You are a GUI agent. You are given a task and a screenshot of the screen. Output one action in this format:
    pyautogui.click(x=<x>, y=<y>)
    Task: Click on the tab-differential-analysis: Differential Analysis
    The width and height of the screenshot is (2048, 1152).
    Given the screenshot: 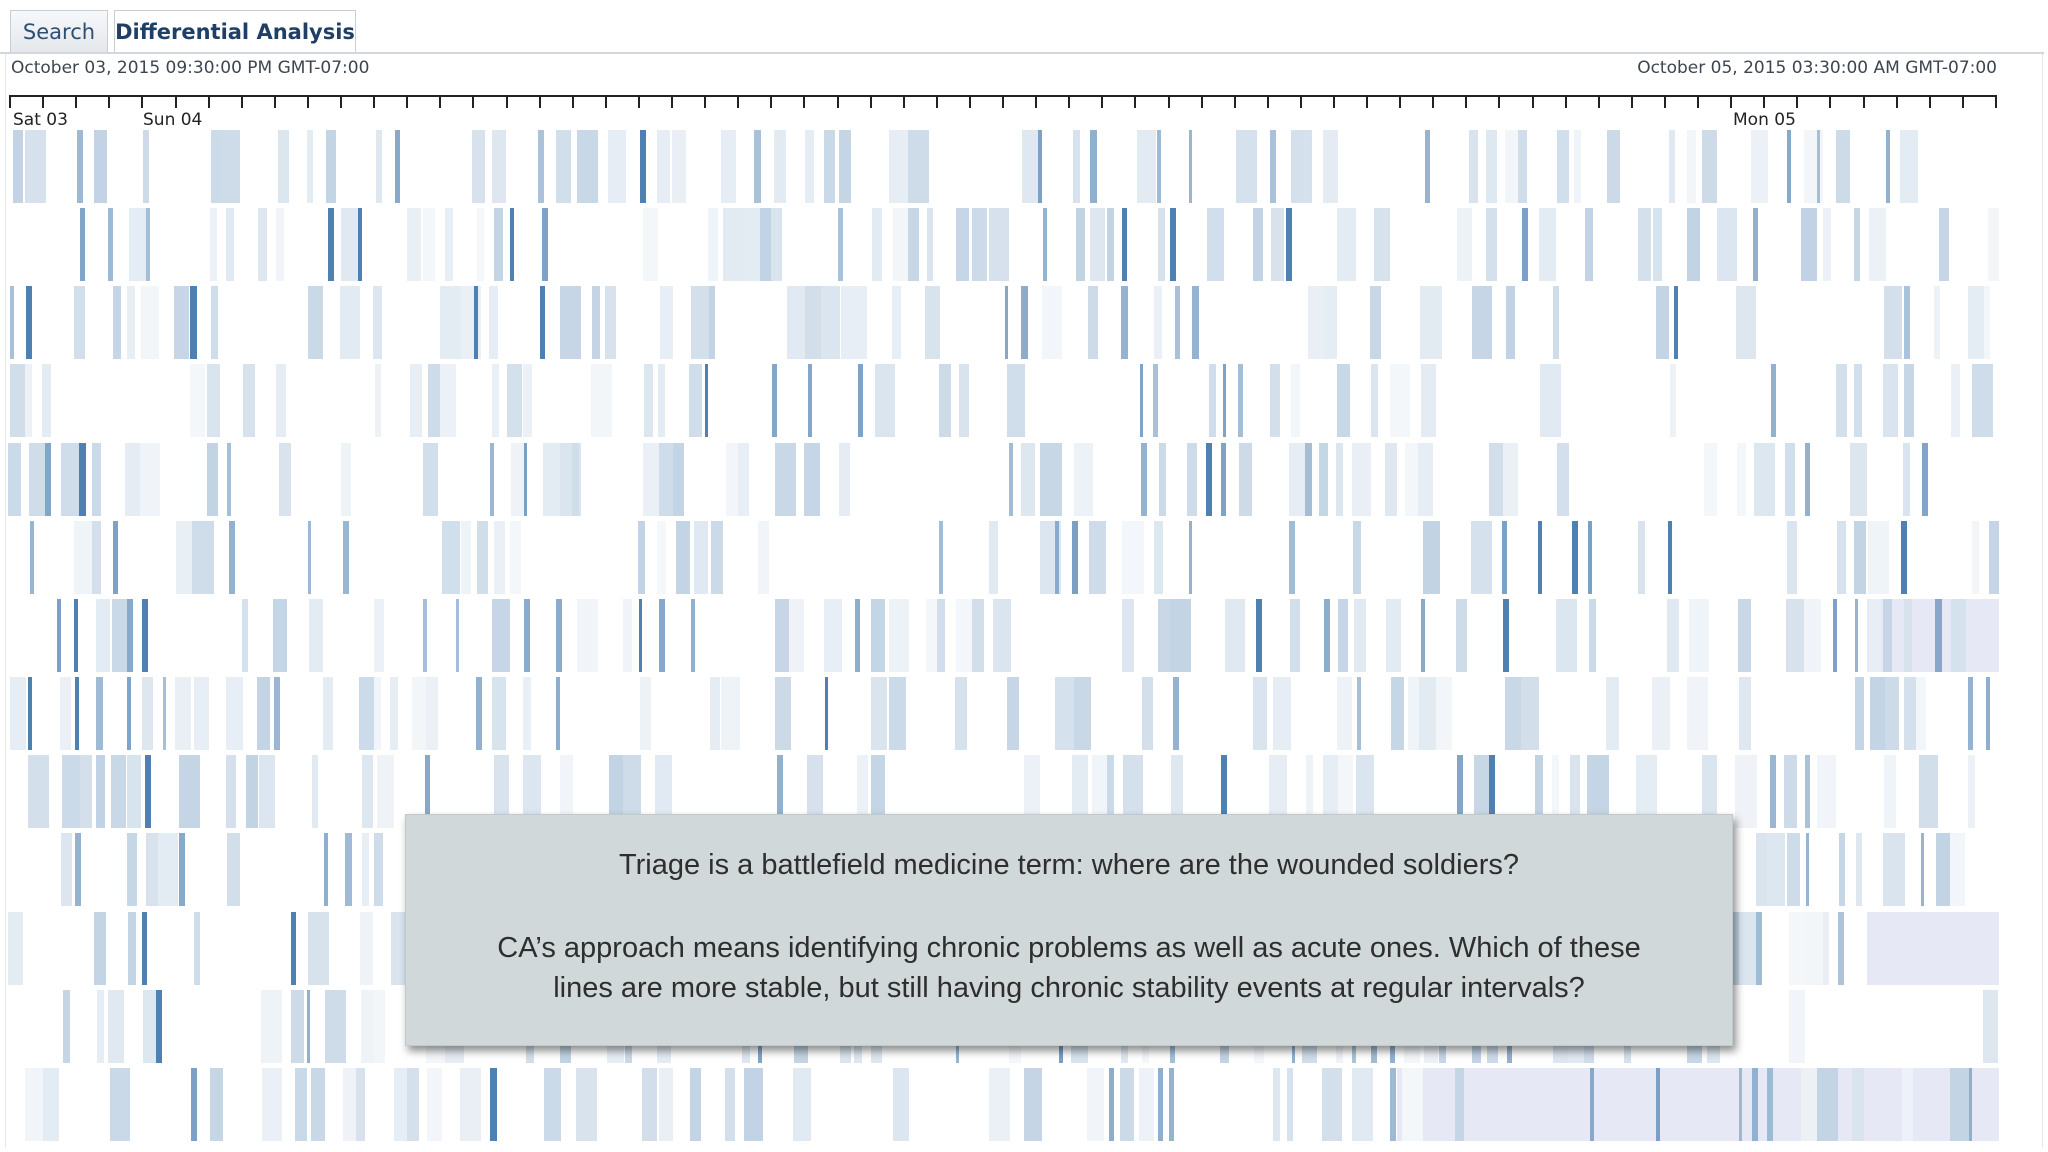 What is the action you would take?
    pyautogui.click(x=235, y=32)
    